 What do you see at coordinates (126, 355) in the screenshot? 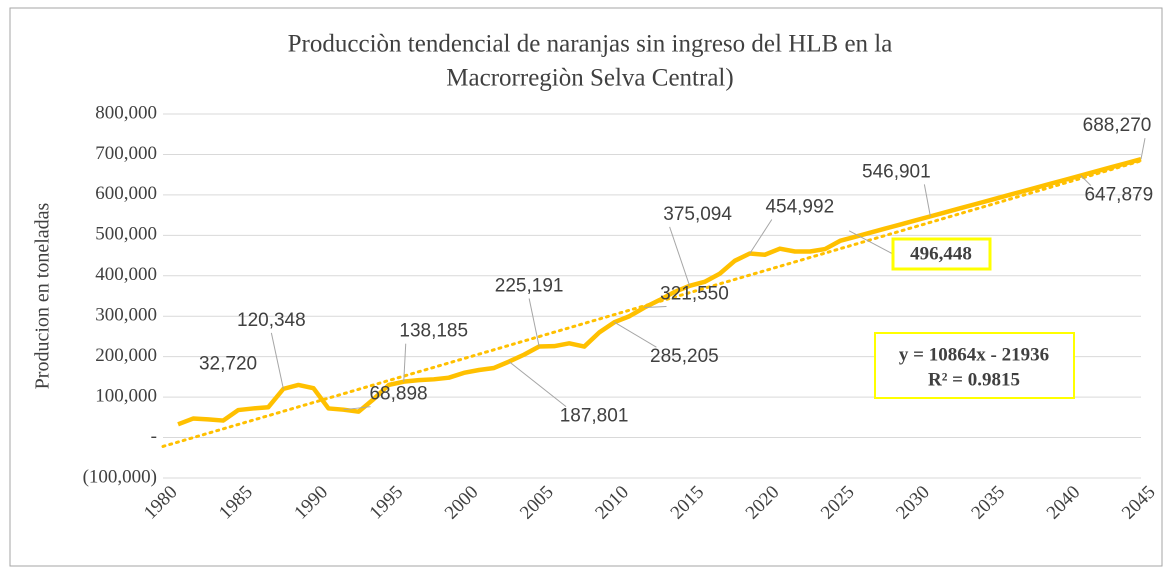
I see `y-tick-label: 200,000` at bounding box center [126, 355].